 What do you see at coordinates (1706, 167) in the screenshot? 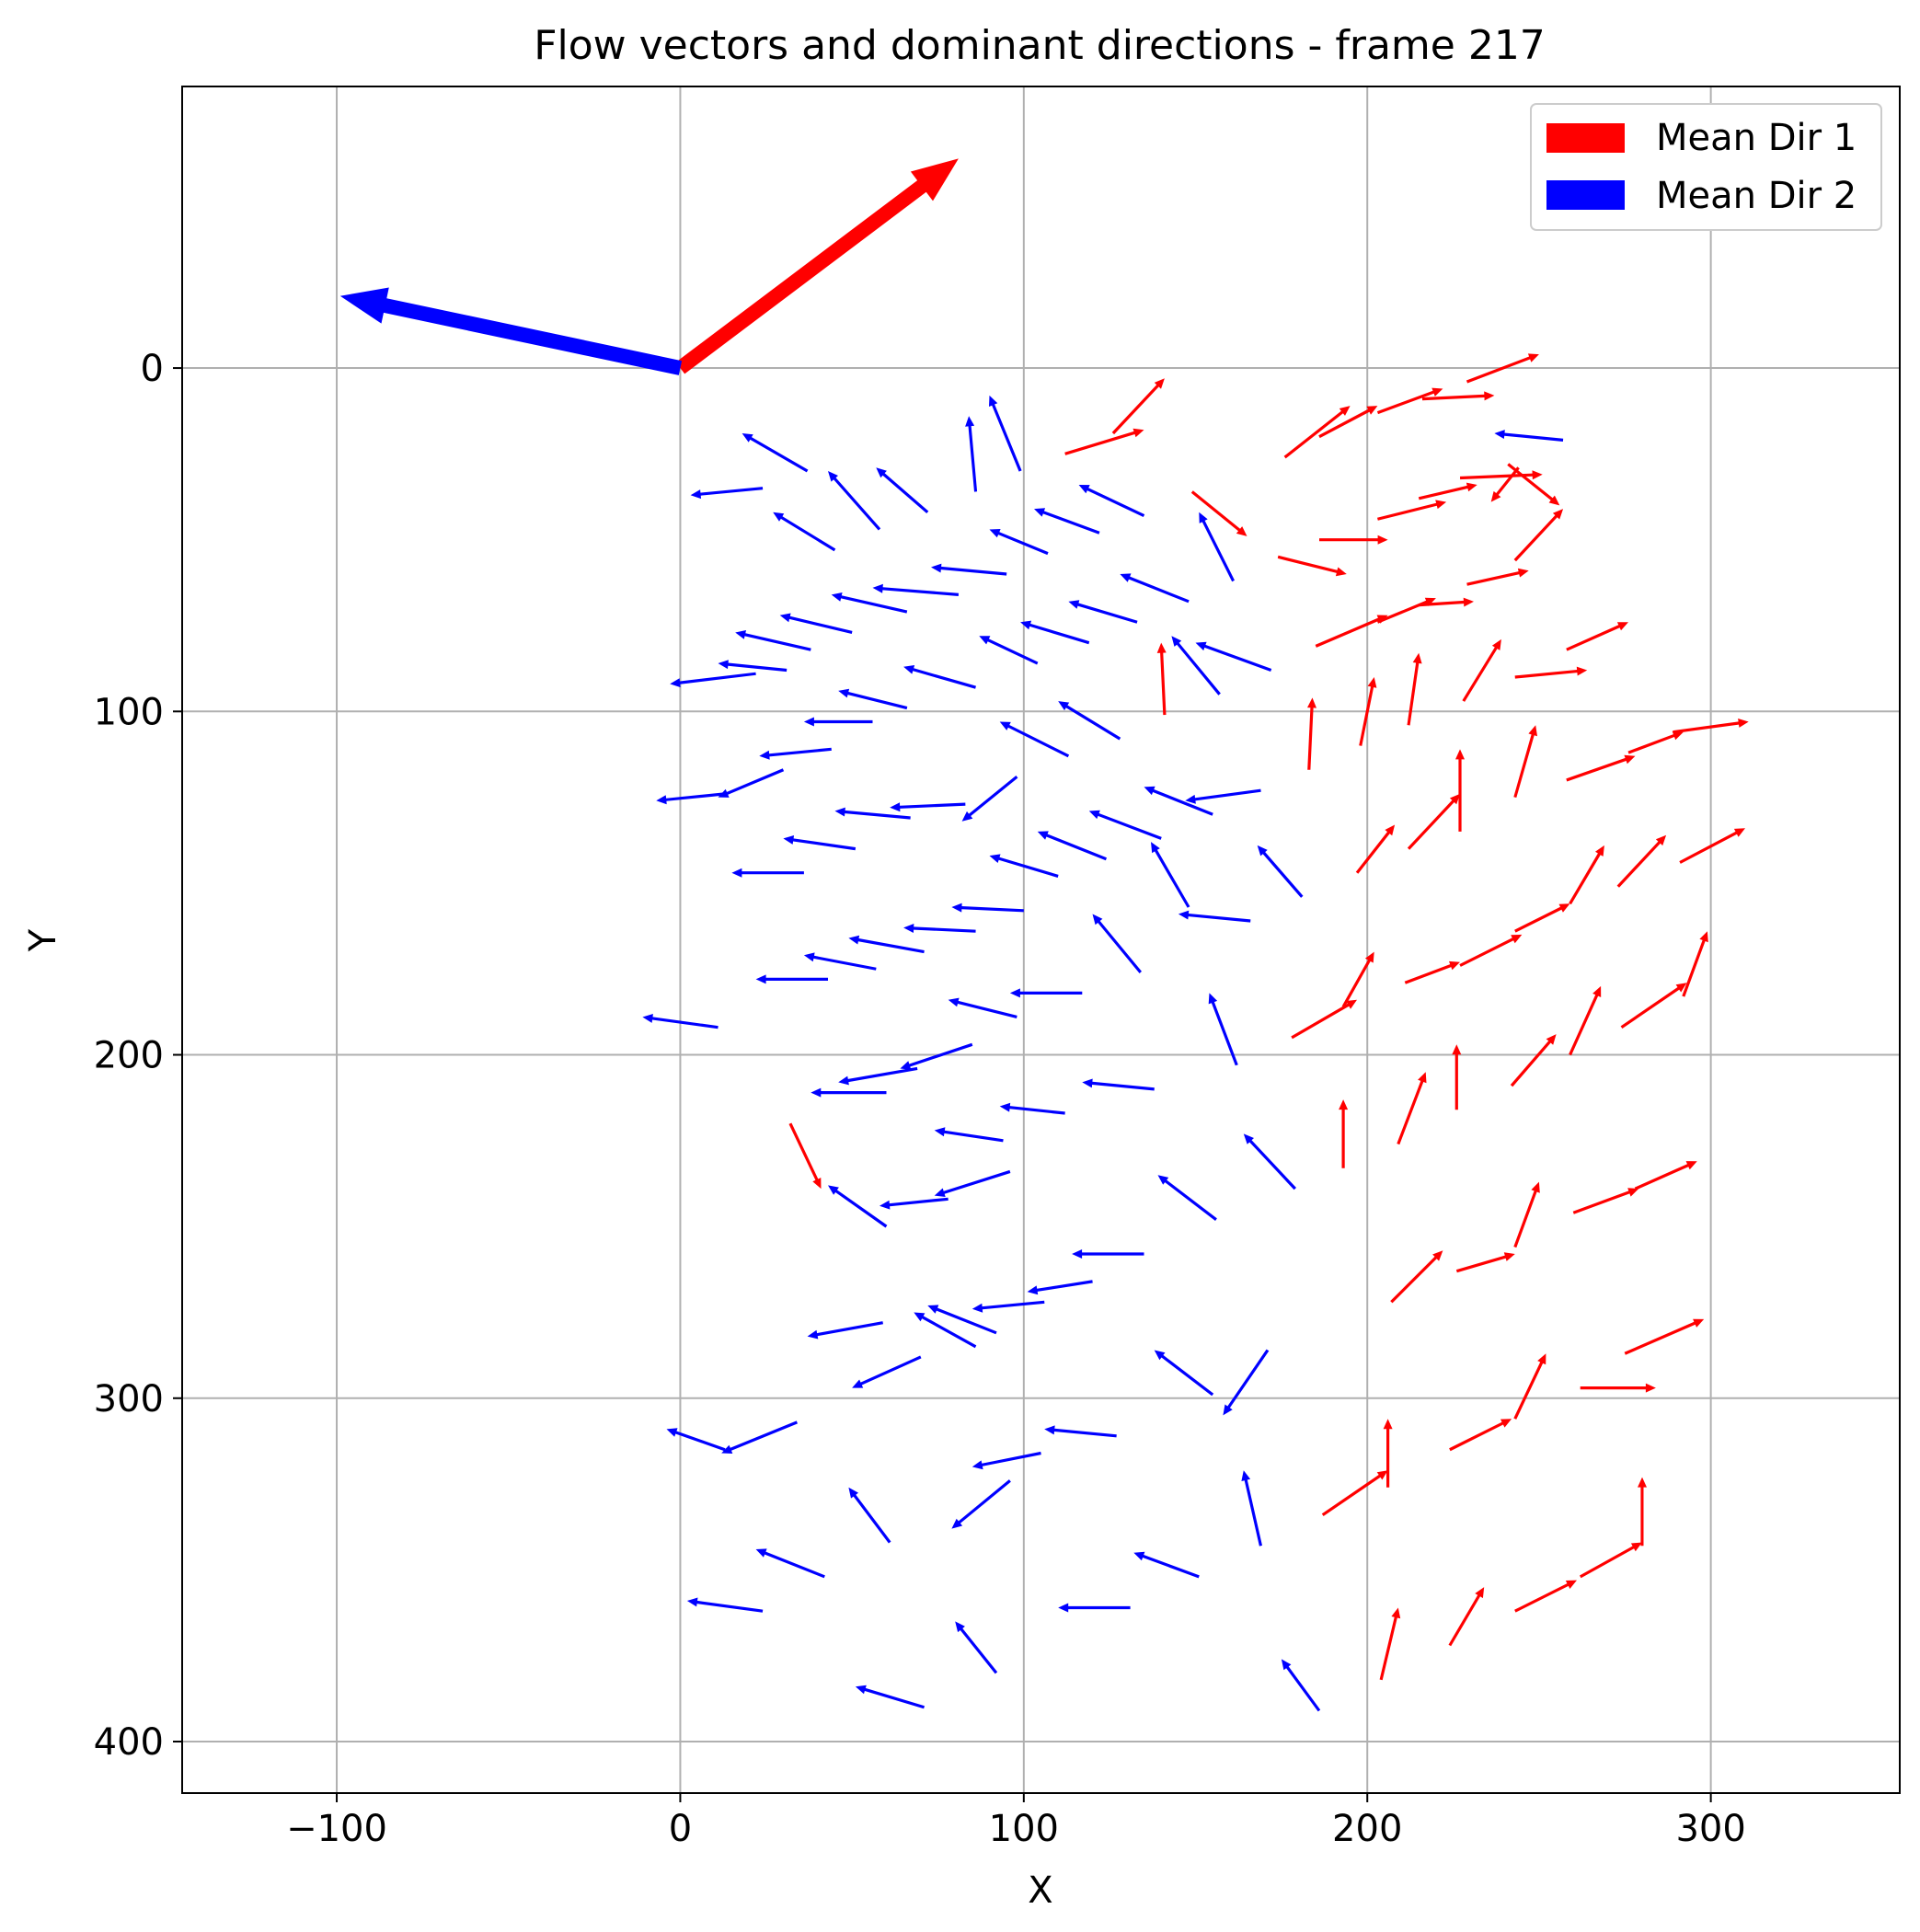
I see `legend: Mean Dir 1 Mean Dir 2` at bounding box center [1706, 167].